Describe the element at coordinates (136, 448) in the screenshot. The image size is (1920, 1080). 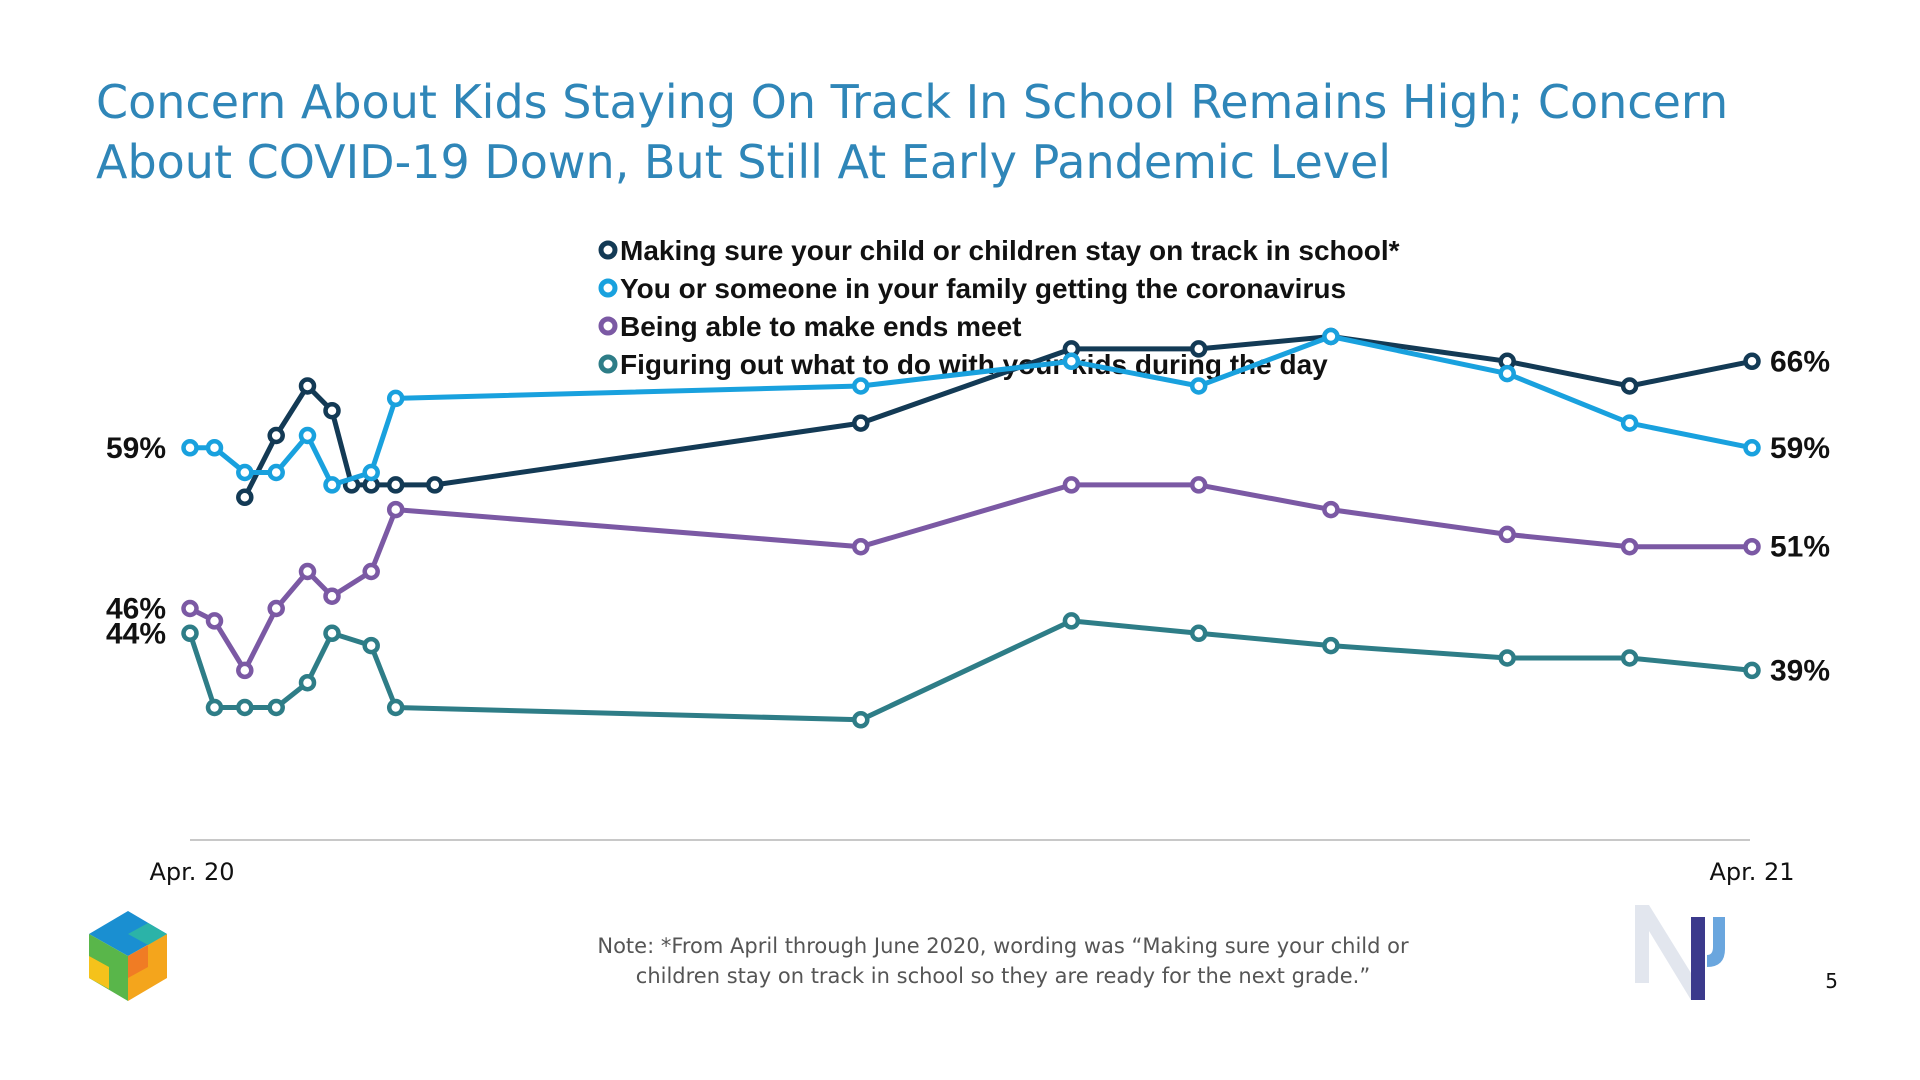
I see `start-value-label-1: 59%` at that location.